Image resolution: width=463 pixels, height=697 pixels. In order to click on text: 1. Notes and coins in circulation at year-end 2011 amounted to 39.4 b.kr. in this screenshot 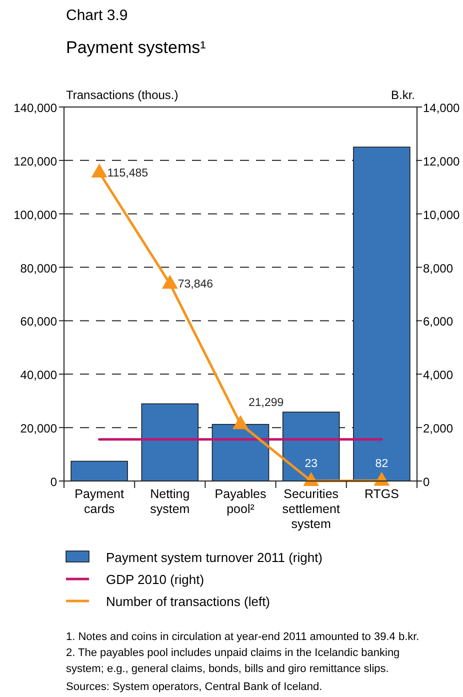, I will do `click(243, 637)`.